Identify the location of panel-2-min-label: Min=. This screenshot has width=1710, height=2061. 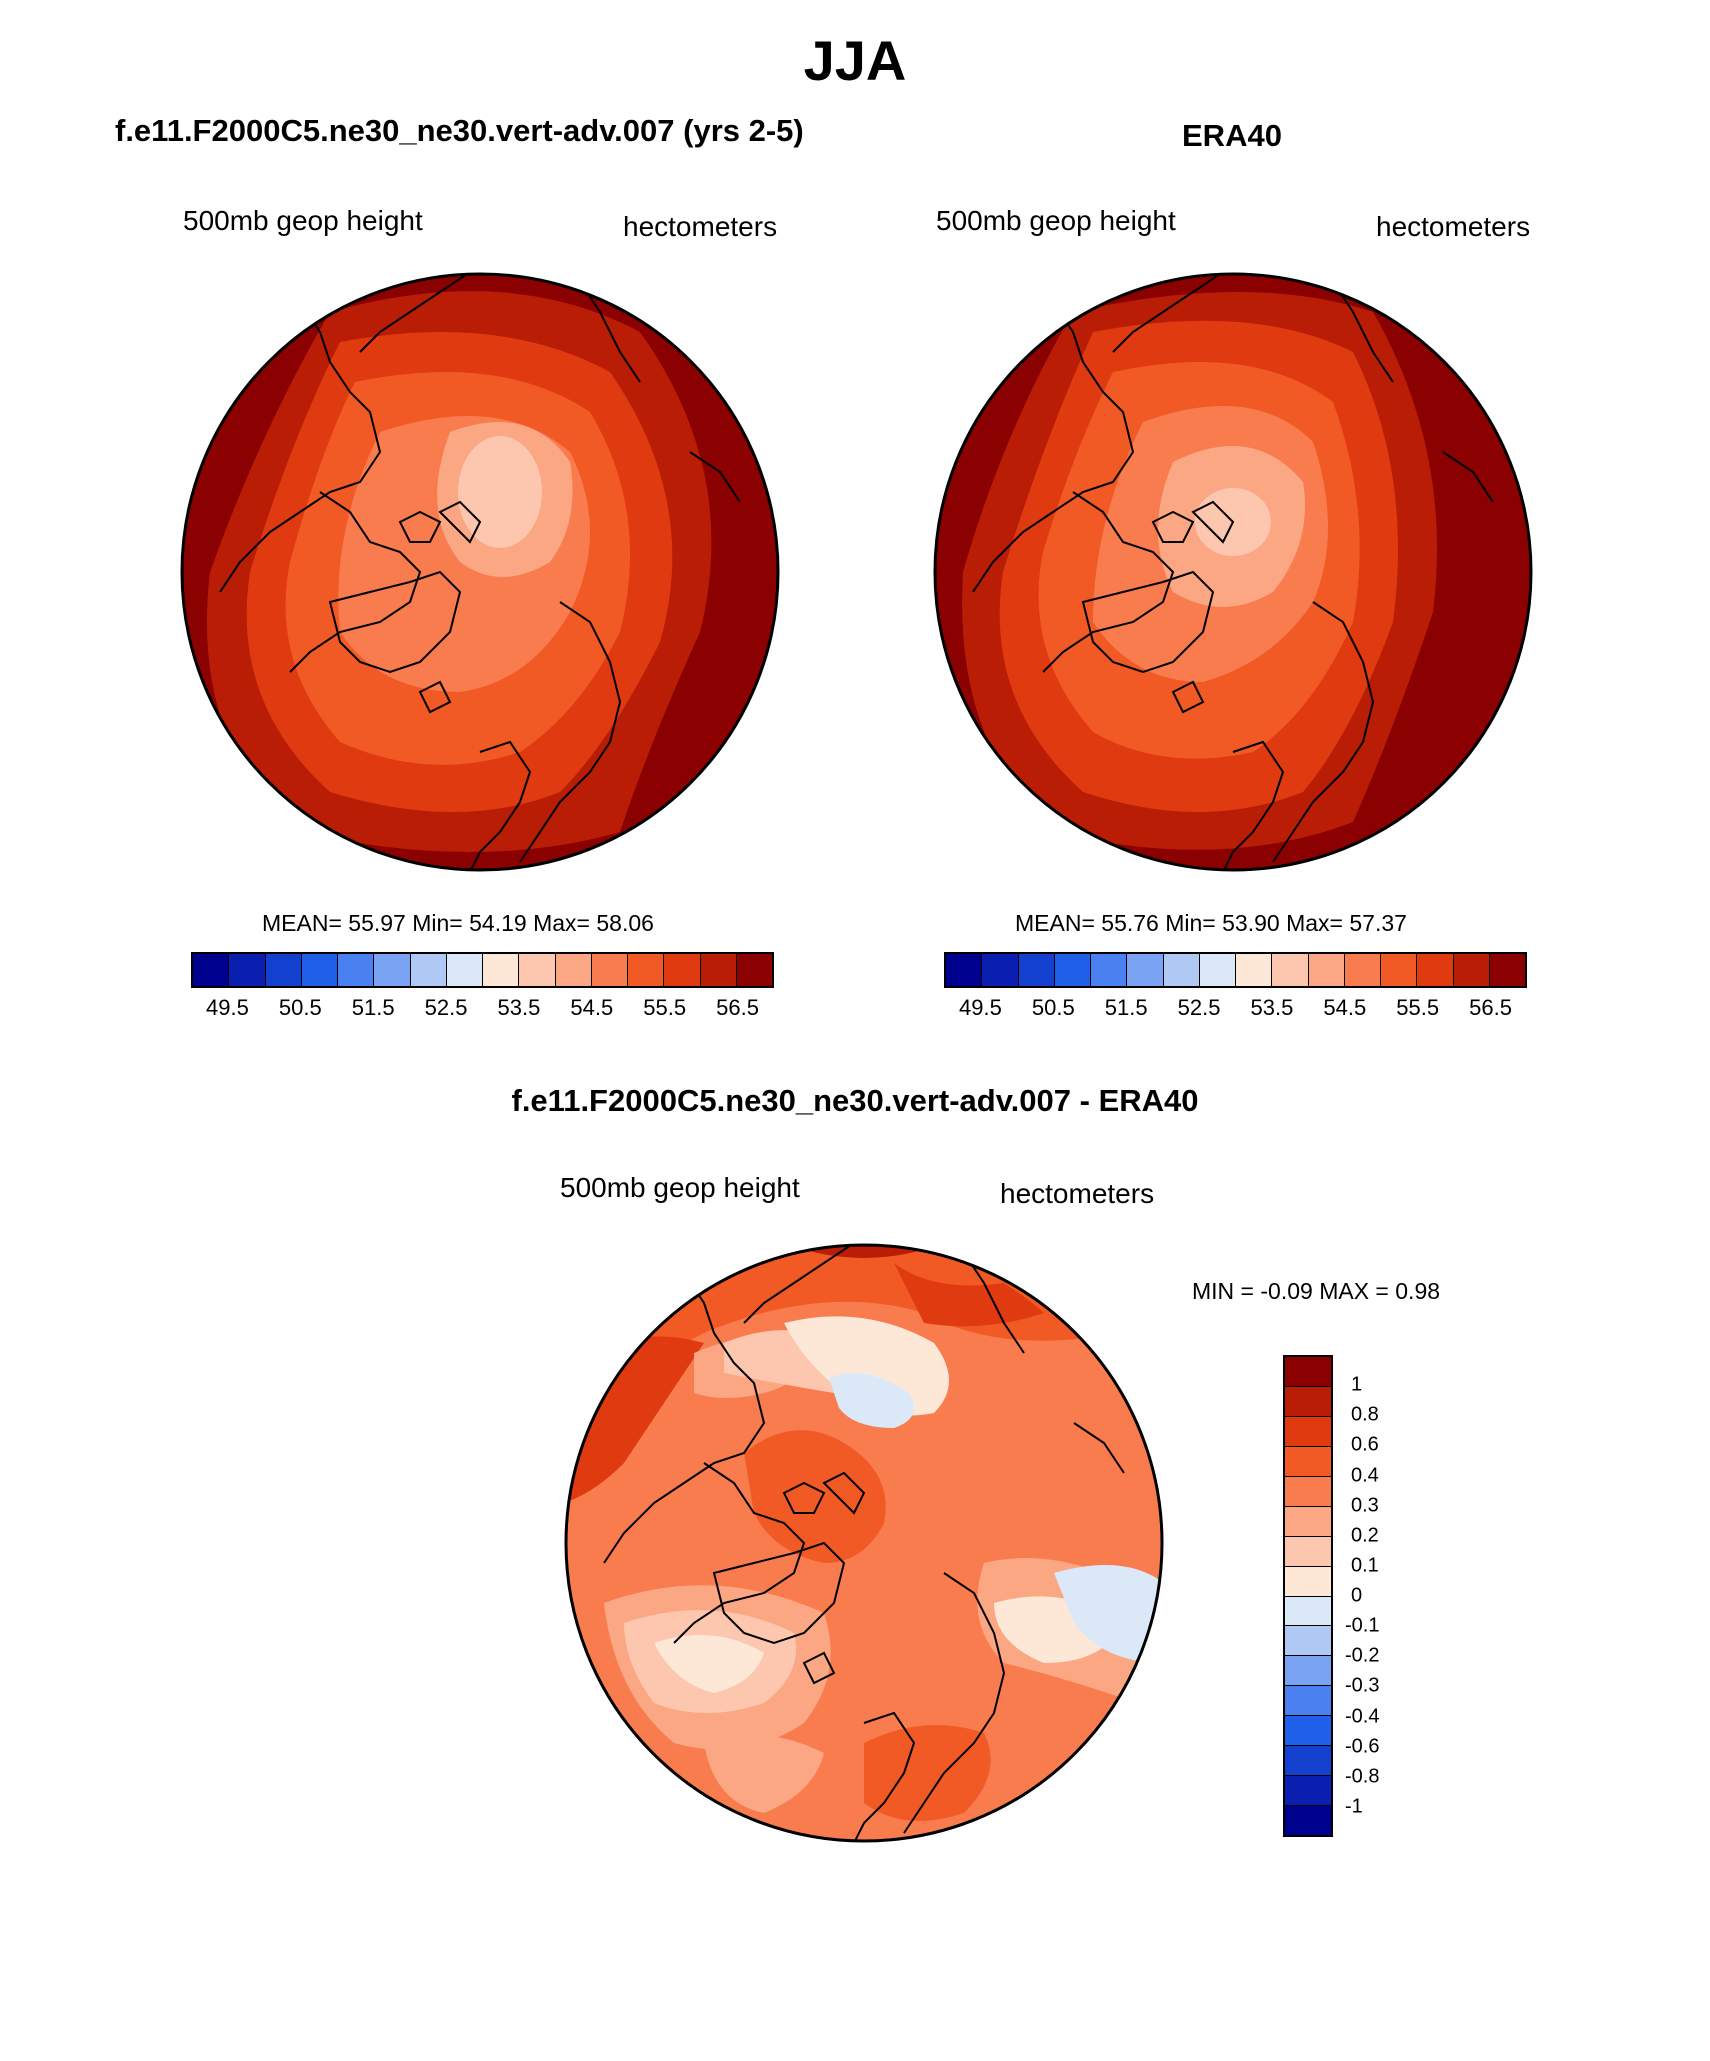
(1190, 923).